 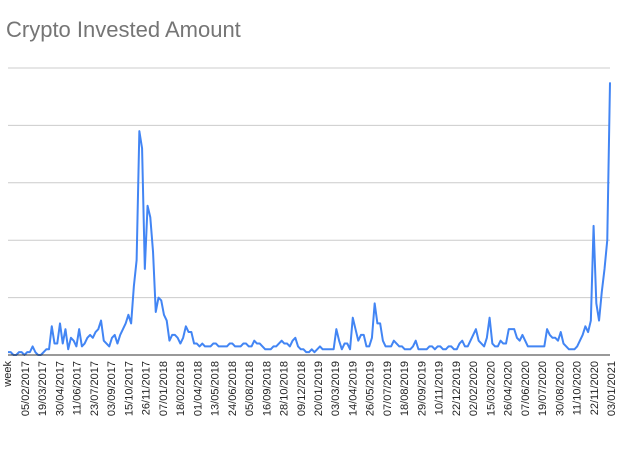 What do you see at coordinates (560, 388) in the screenshot?
I see `x-tick-label: 30/08/2020` at bounding box center [560, 388].